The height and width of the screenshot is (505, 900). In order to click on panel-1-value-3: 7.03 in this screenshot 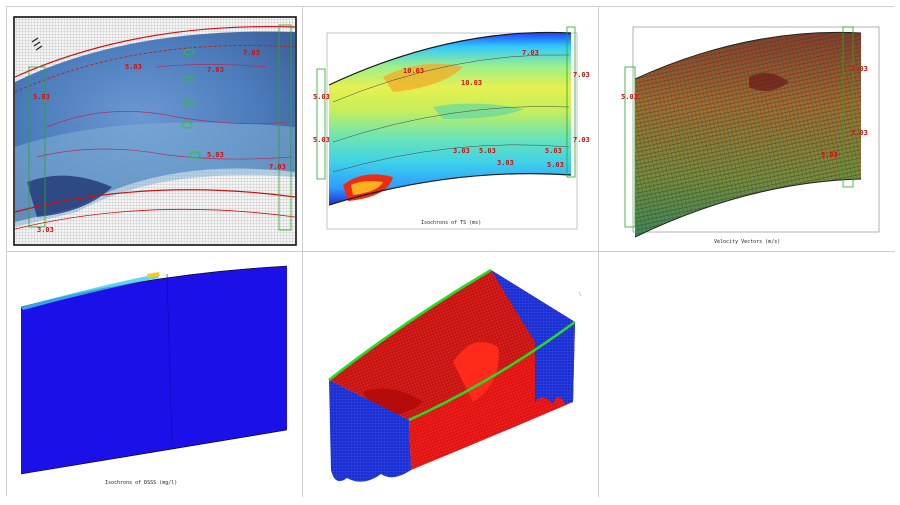, I will do `click(215, 70)`.